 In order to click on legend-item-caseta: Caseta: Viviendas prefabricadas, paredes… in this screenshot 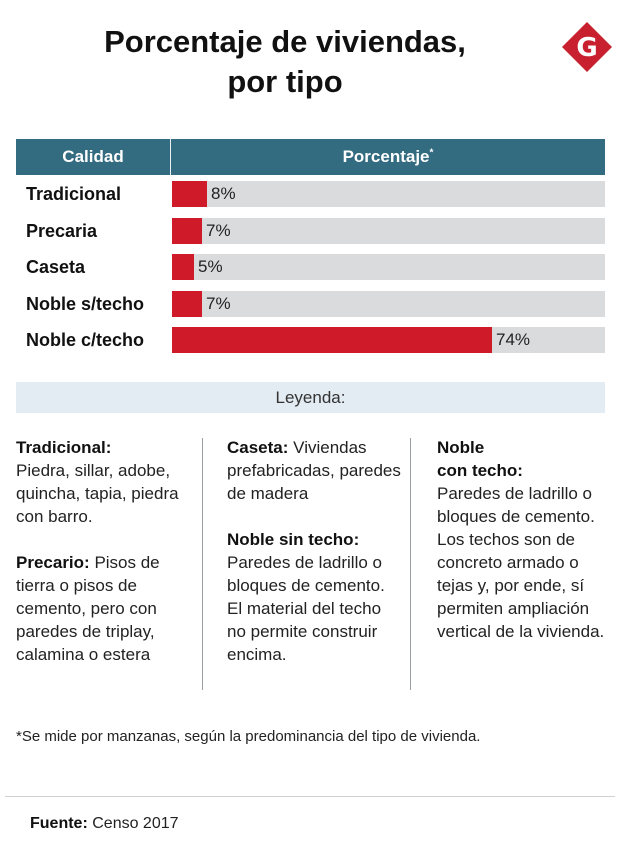, I will do `click(314, 470)`.